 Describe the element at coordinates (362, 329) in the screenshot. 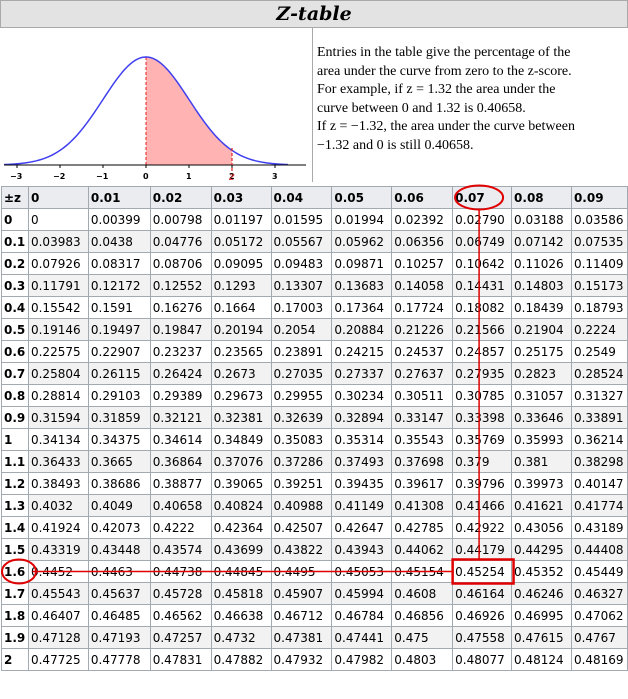

I see `table-cell: 0.20884` at that location.